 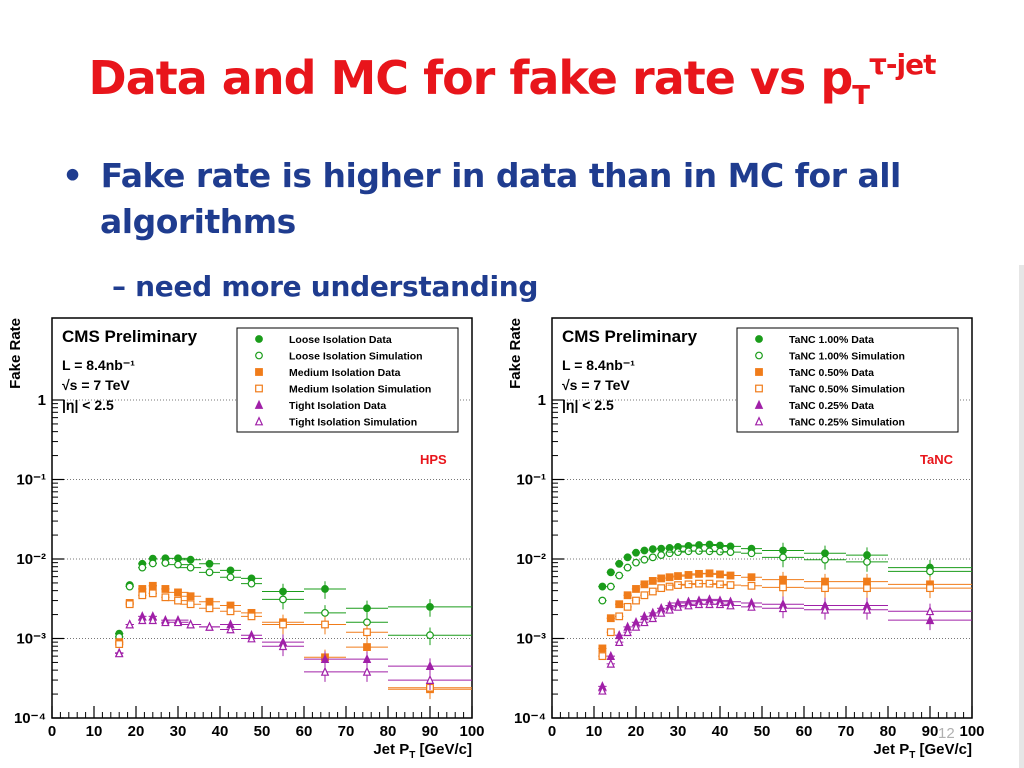 What do you see at coordinates (356, 357) in the screenshot?
I see `legend-entry: Loose Isolation Simulation` at bounding box center [356, 357].